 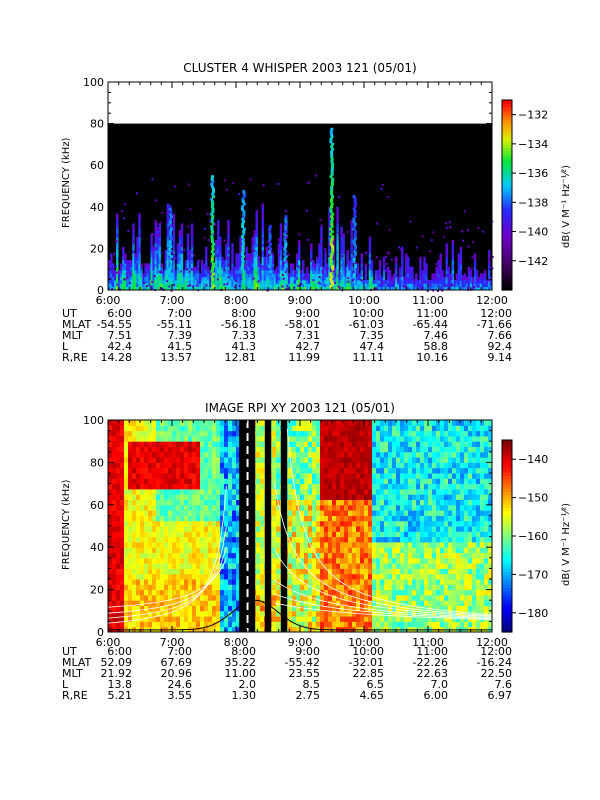 What do you see at coordinates (368, 313) in the screenshot?
I see `ephemeris-value: 10:00` at bounding box center [368, 313].